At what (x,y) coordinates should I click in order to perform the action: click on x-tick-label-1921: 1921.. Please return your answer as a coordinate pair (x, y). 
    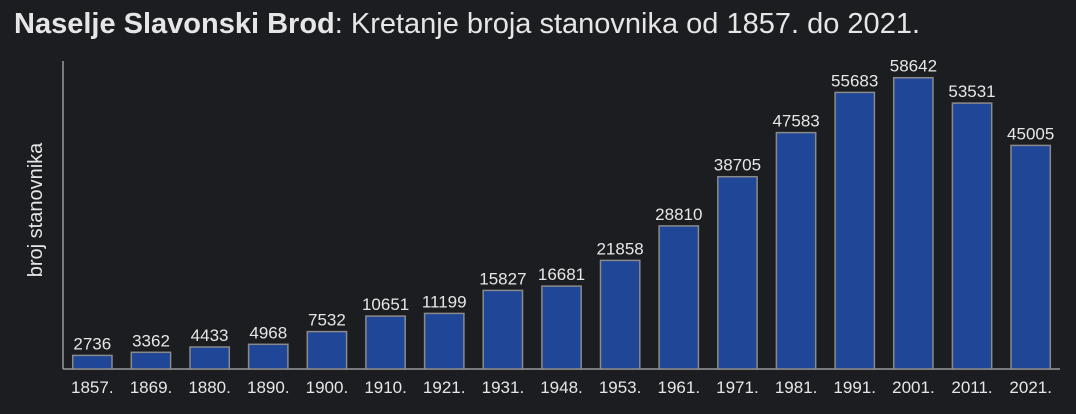
    Looking at the image, I should click on (444, 387).